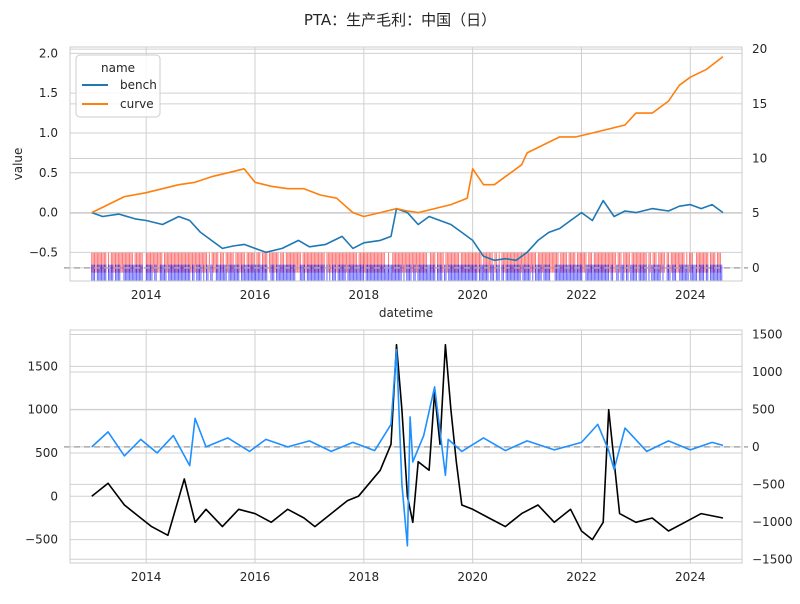 The width and height of the screenshot is (800, 604). Describe the element at coordinates (756, 213) in the screenshot. I see `y2-tick-label: 5` at that location.